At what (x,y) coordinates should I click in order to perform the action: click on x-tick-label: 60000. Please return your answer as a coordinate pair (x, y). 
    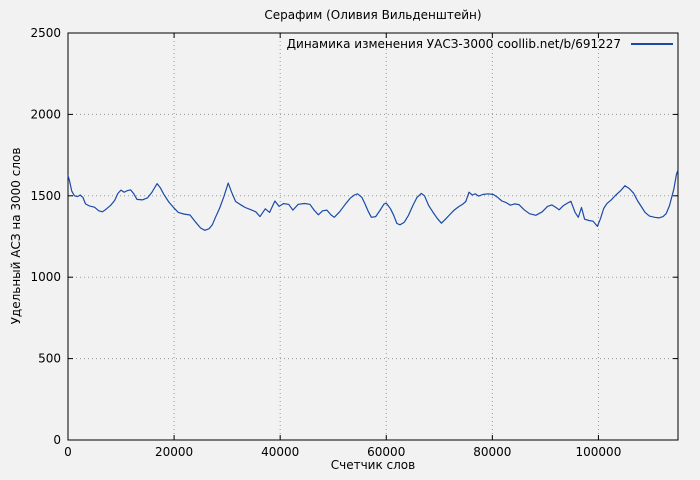
    Looking at the image, I should click on (386, 452).